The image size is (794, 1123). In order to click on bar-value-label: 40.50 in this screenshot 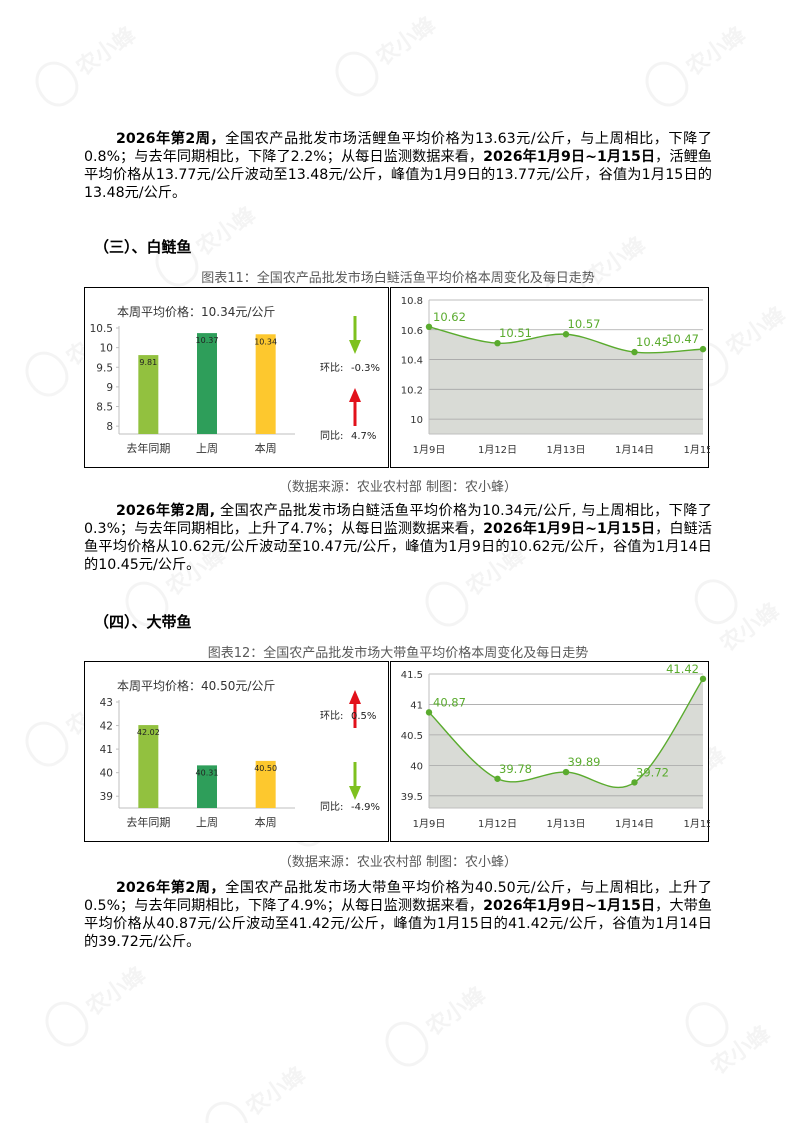, I will do `click(265, 768)`.